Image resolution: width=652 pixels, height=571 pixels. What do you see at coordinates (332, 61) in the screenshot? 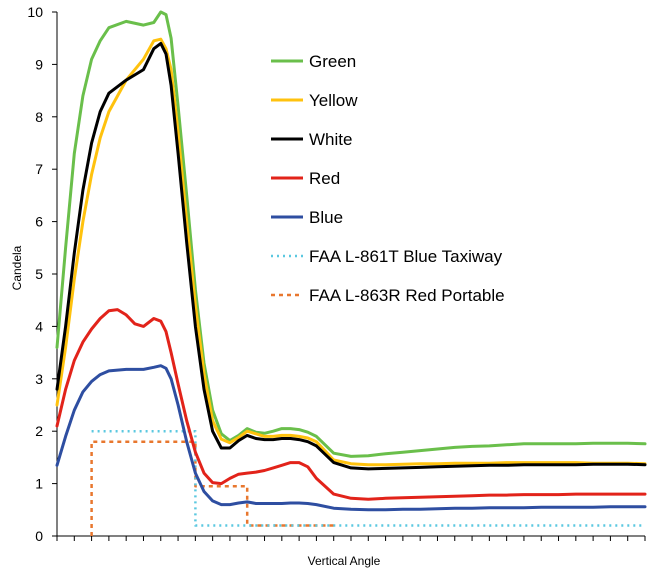
I see `legend-label: Green` at bounding box center [332, 61].